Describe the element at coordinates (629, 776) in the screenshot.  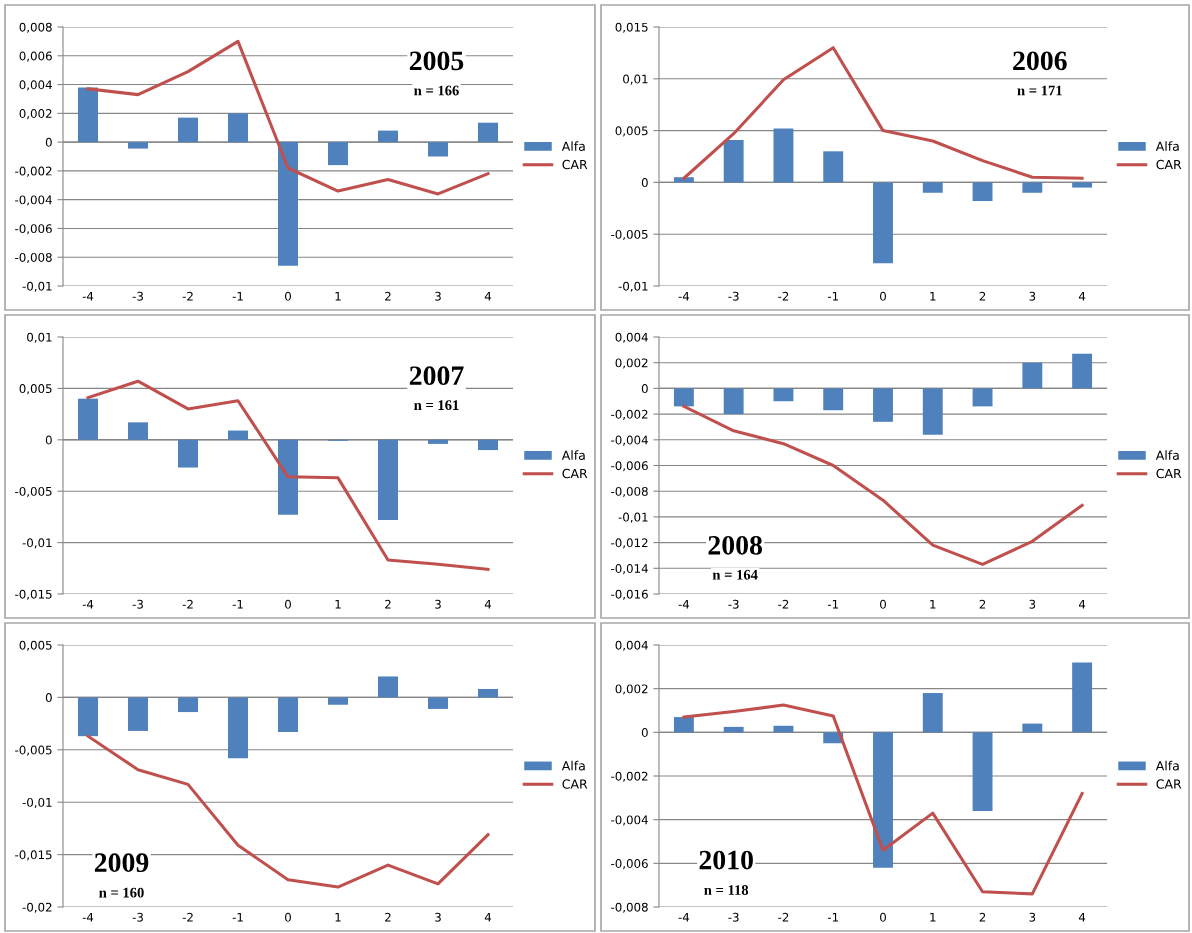
I see `y-tick-label: -0,002` at that location.